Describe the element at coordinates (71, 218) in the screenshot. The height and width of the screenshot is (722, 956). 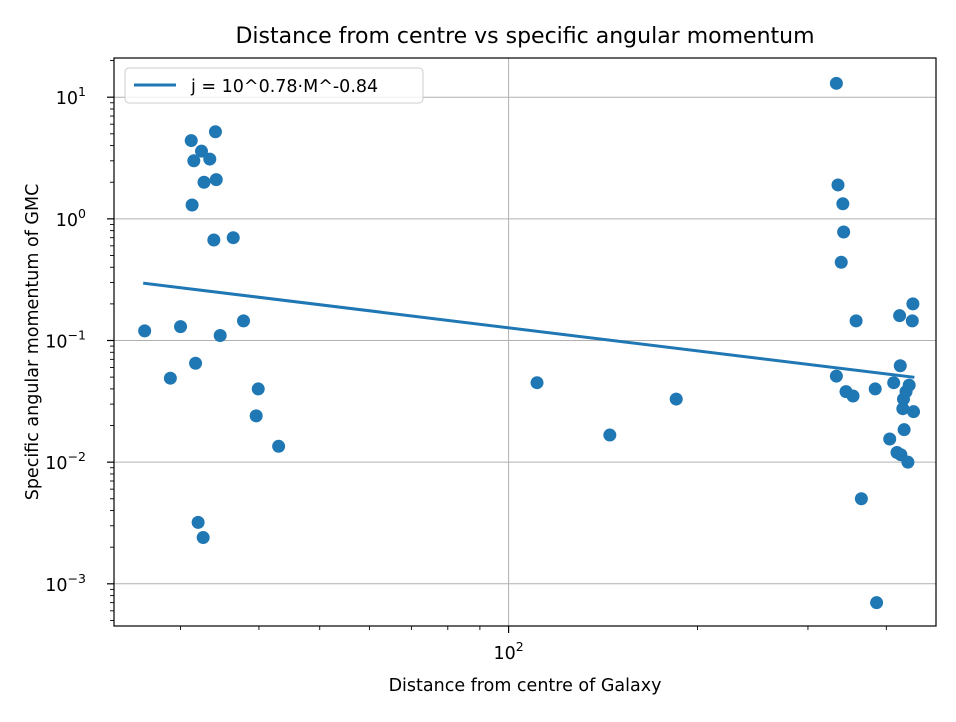
I see `y-tick-label: 10⁰` at that location.